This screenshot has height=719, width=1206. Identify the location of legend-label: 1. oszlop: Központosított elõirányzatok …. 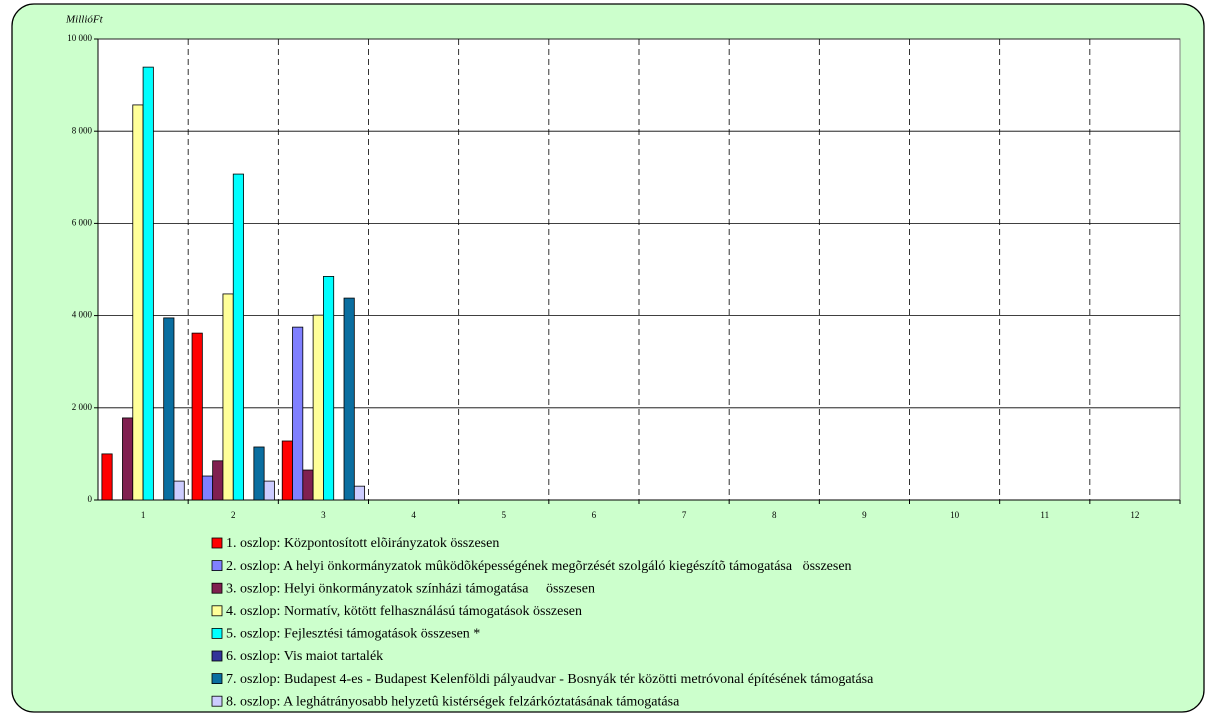
(362, 543).